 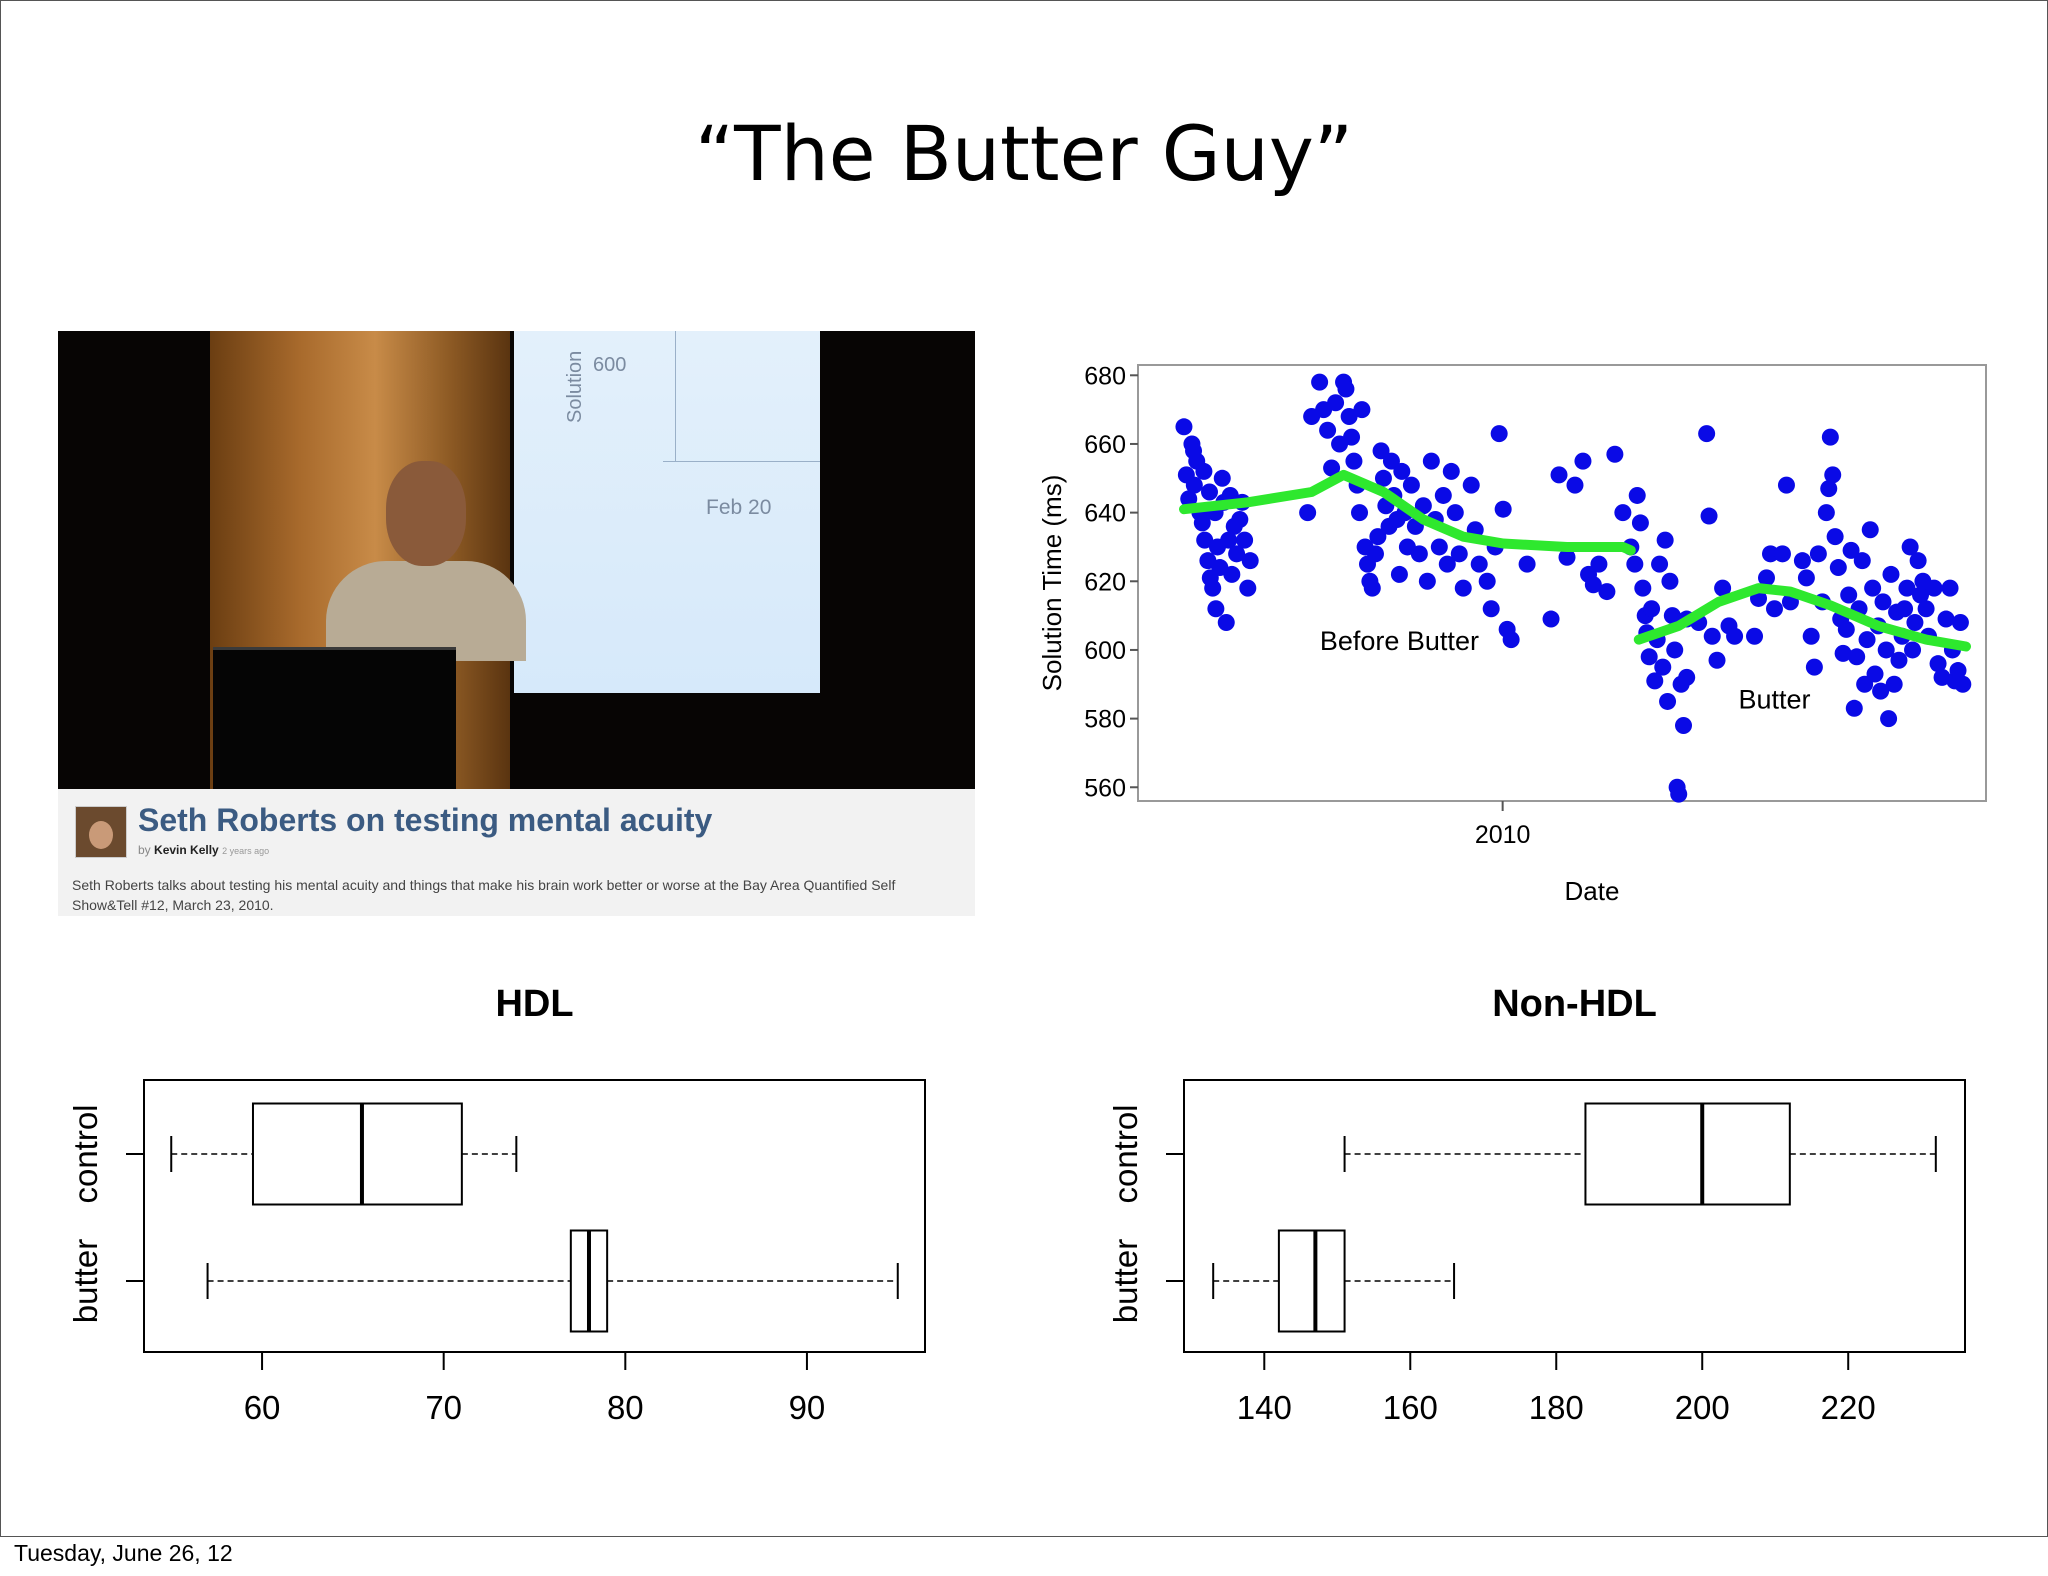 I want to click on y-tick-label: 640, so click(x=1105, y=514).